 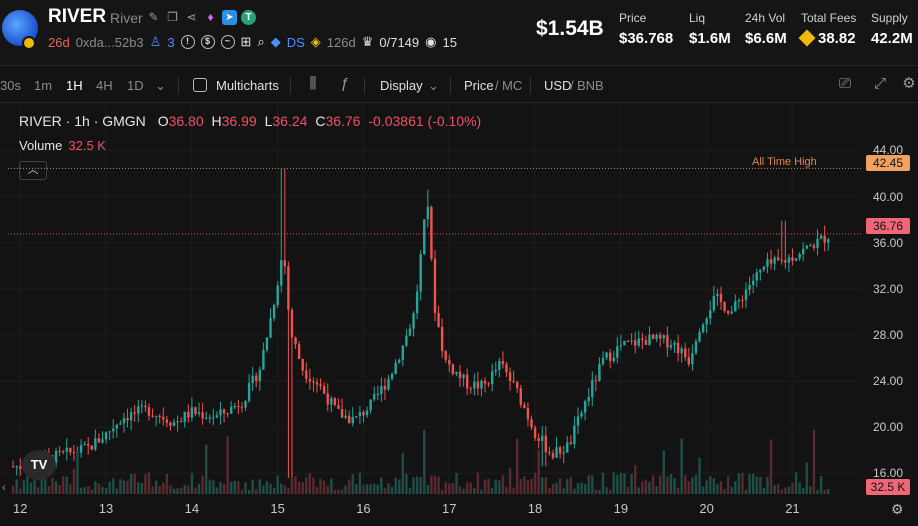 I want to click on bnb-toggle: BNB, so click(x=590, y=85).